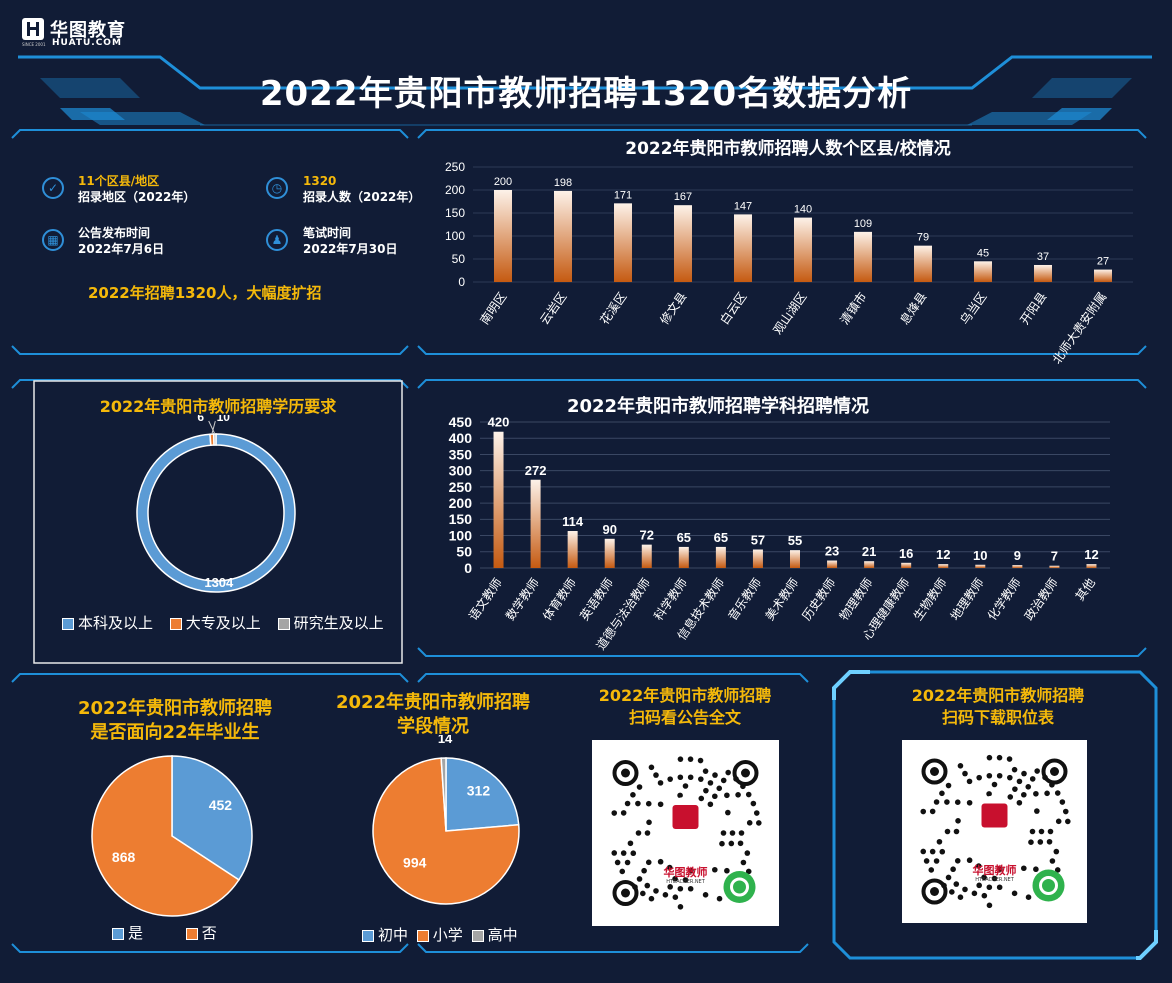 Image resolution: width=1172 pixels, height=983 pixels. What do you see at coordinates (124, 857) in the screenshot?
I see `data-label: 868` at bounding box center [124, 857].